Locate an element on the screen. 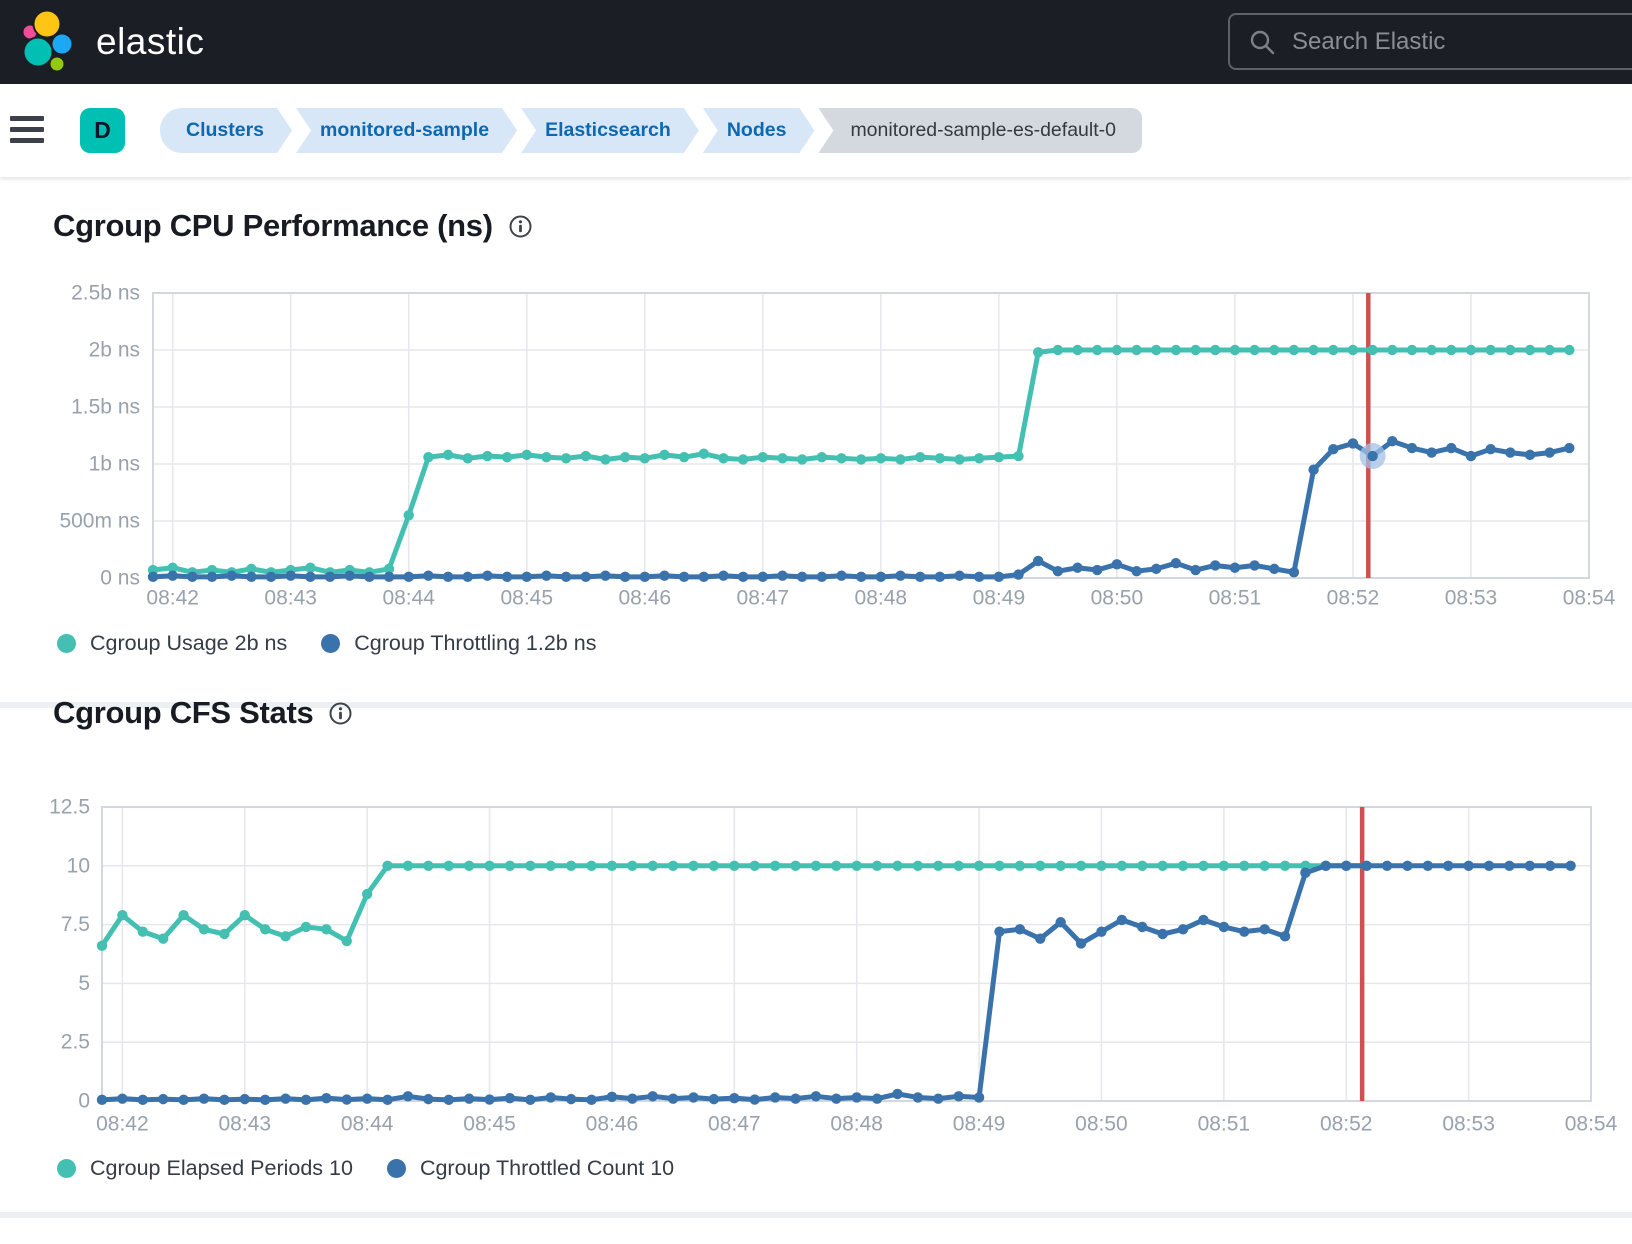 This screenshot has height=1244, width=1632. breadcrumb-item-3: Nodes is located at coordinates (759, 130).